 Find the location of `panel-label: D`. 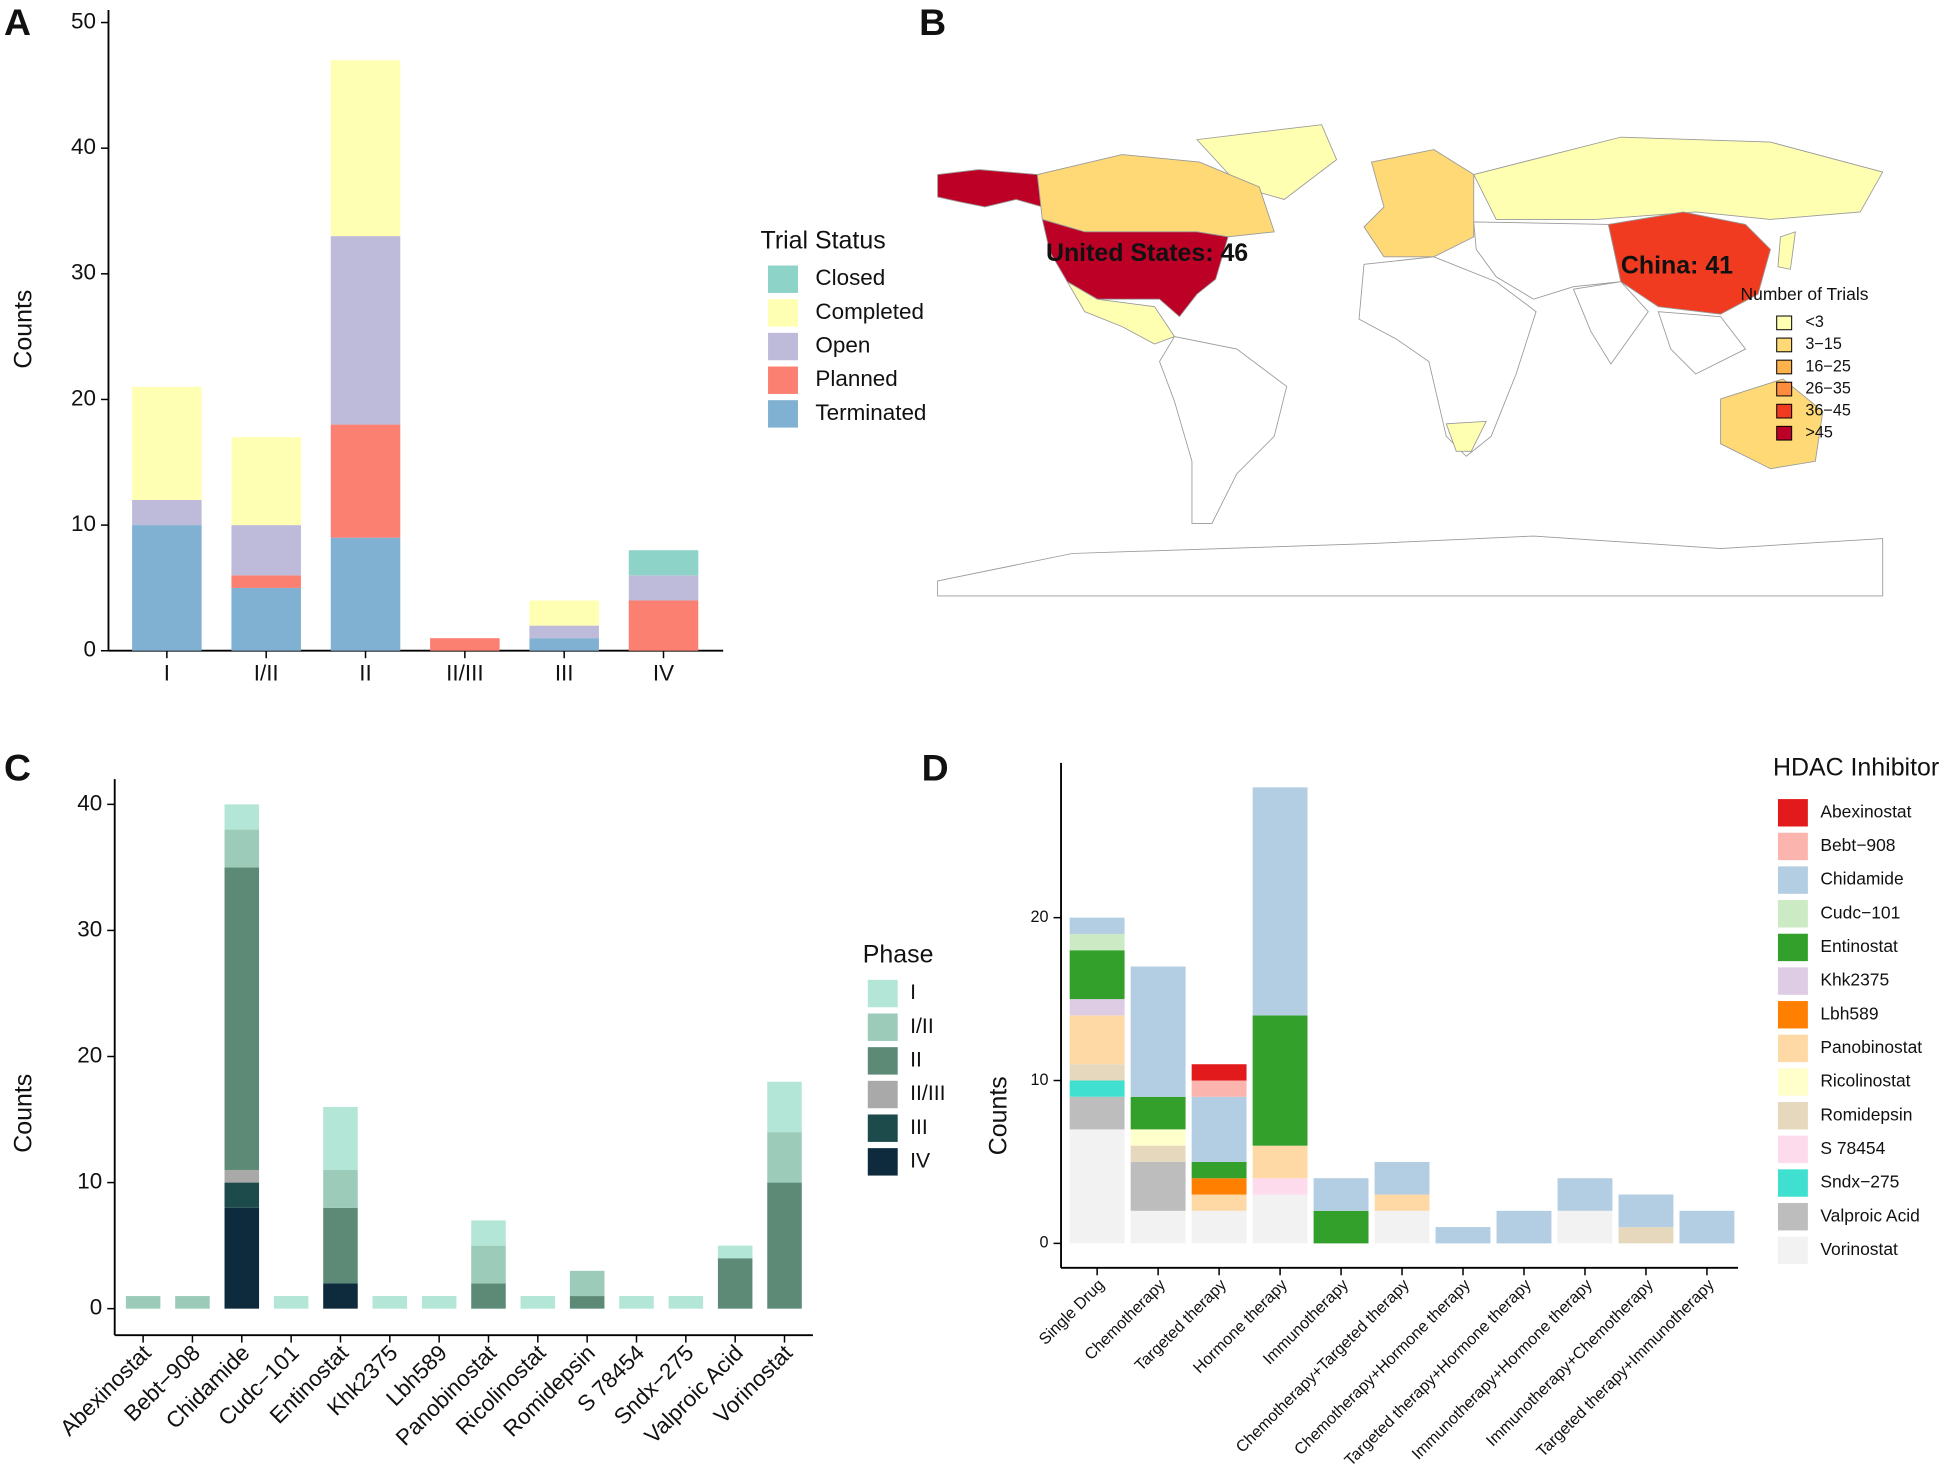

panel-label: D is located at coordinates (935, 767).